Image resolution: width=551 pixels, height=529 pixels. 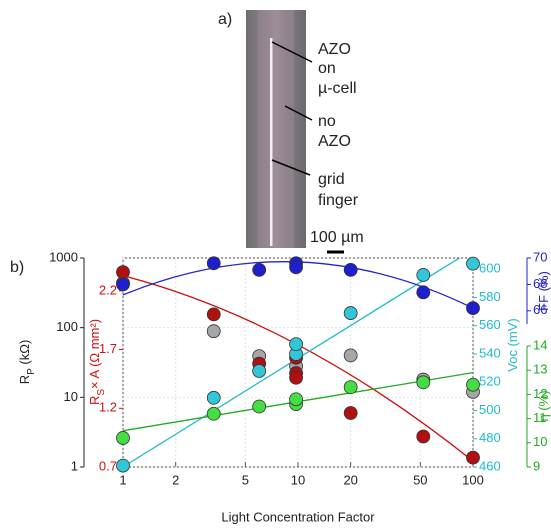 What do you see at coordinates (108, 407) in the screenshot?
I see `y-tick-label: 1.2` at bounding box center [108, 407].